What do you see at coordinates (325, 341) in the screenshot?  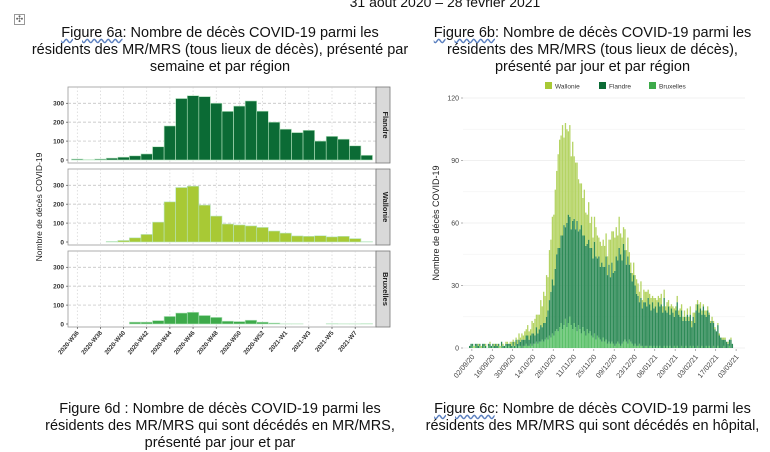 I see `x-tick-label: 2021-W5` at bounding box center [325, 341].